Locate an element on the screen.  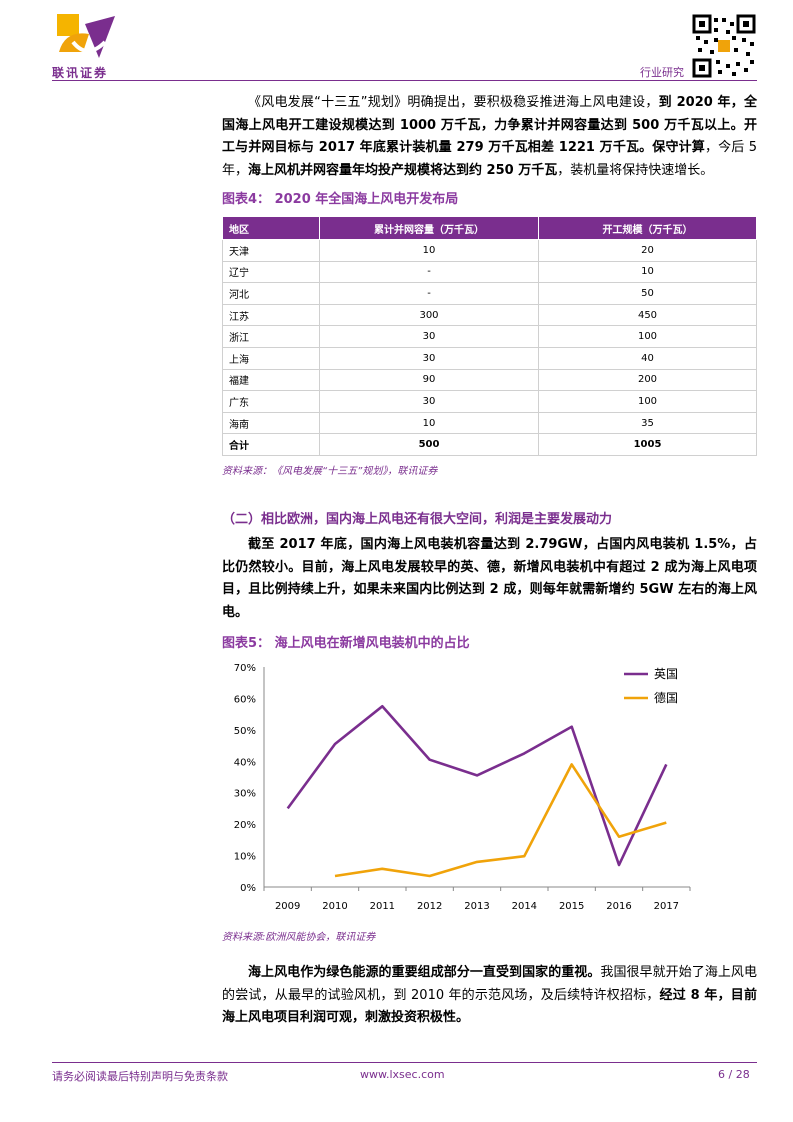
intro-bold-2: 海上风机并网容量年均投产规模将达到约 250 万千瓦 is located at coordinates (403, 170).